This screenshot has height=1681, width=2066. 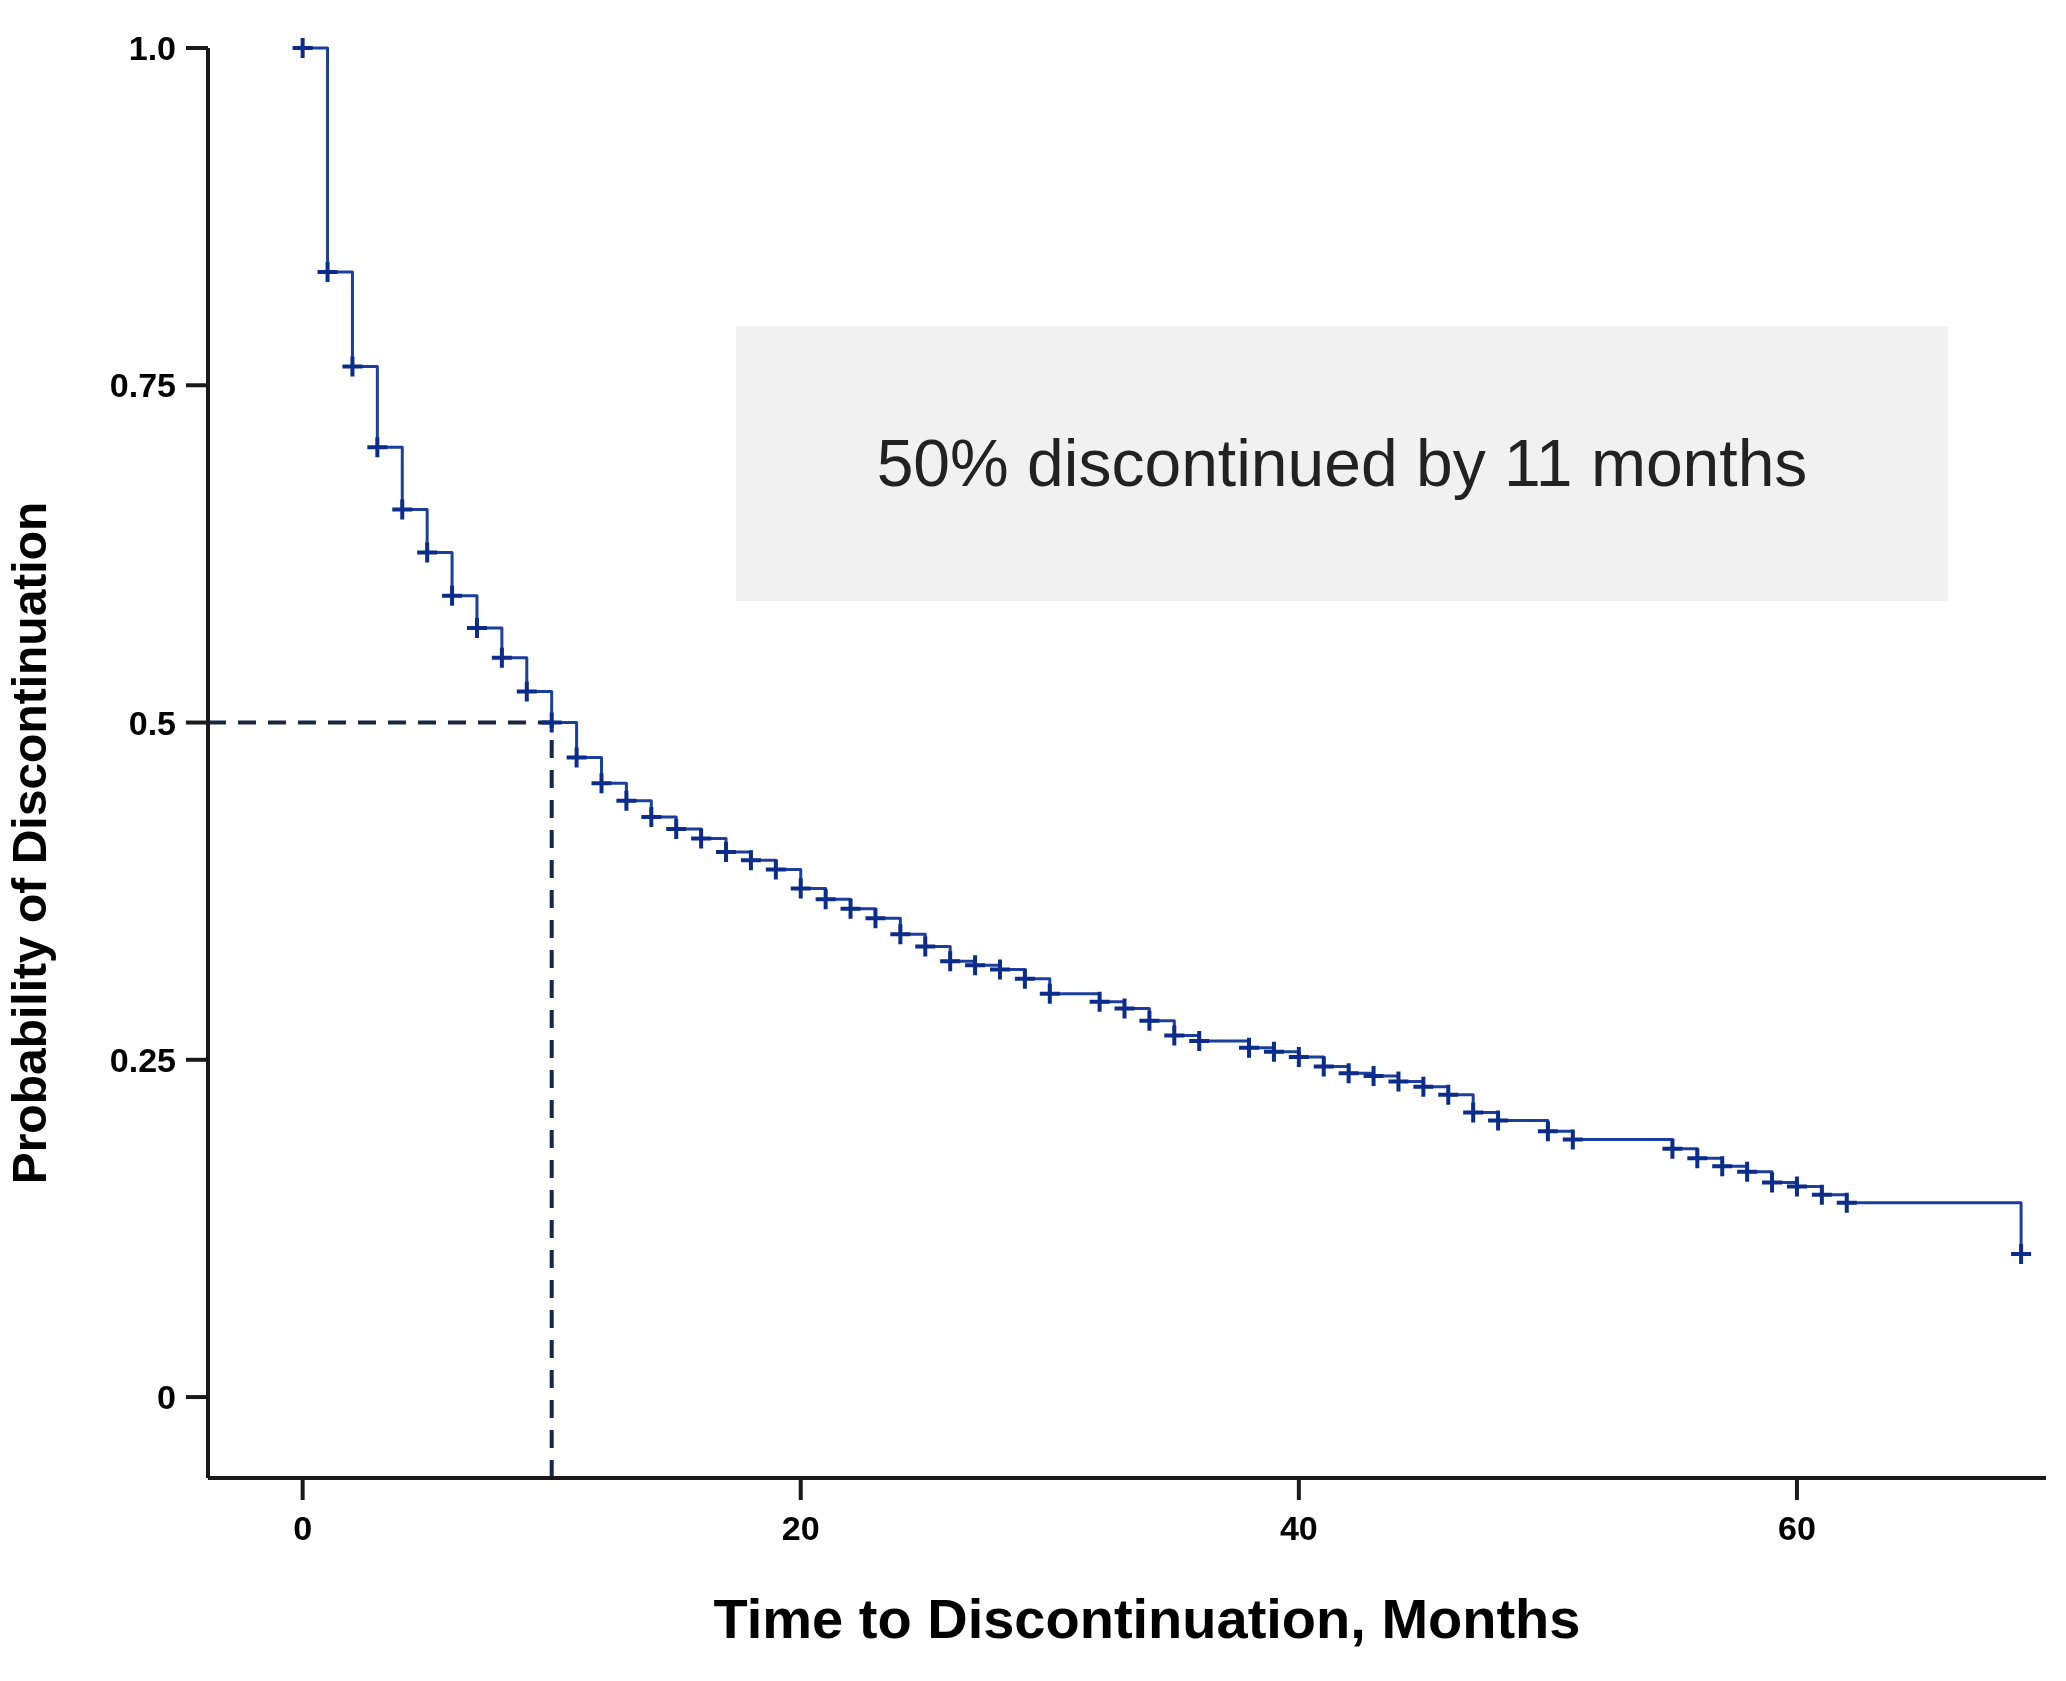 I want to click on y-axis-title: Probability of Discontinuation, so click(x=29, y=843).